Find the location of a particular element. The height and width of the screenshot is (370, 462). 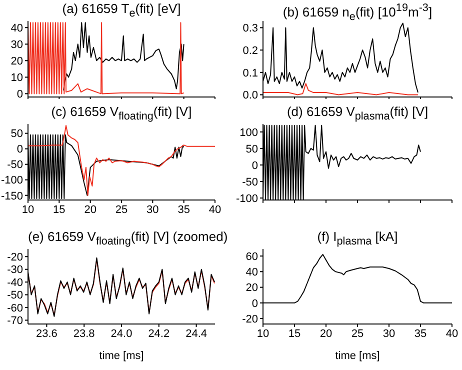

x-tick-label: 24.0 is located at coordinates (121, 334).